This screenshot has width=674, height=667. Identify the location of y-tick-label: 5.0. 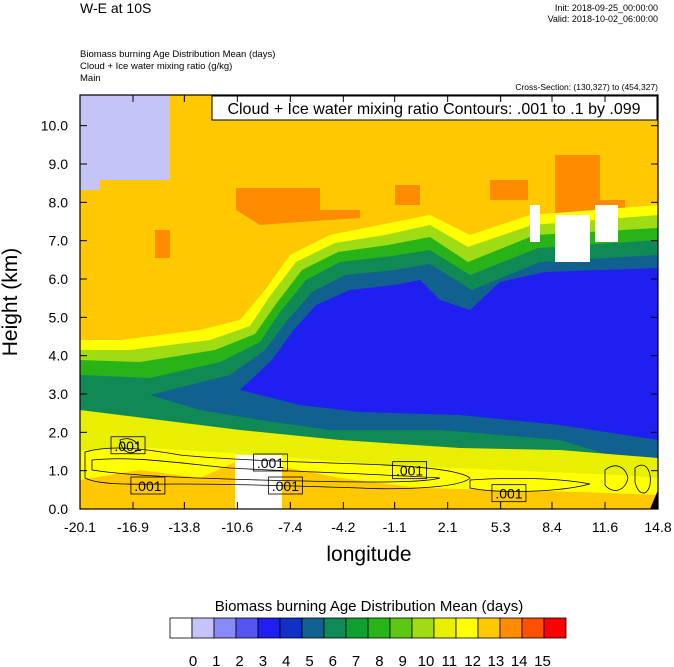
(59, 317).